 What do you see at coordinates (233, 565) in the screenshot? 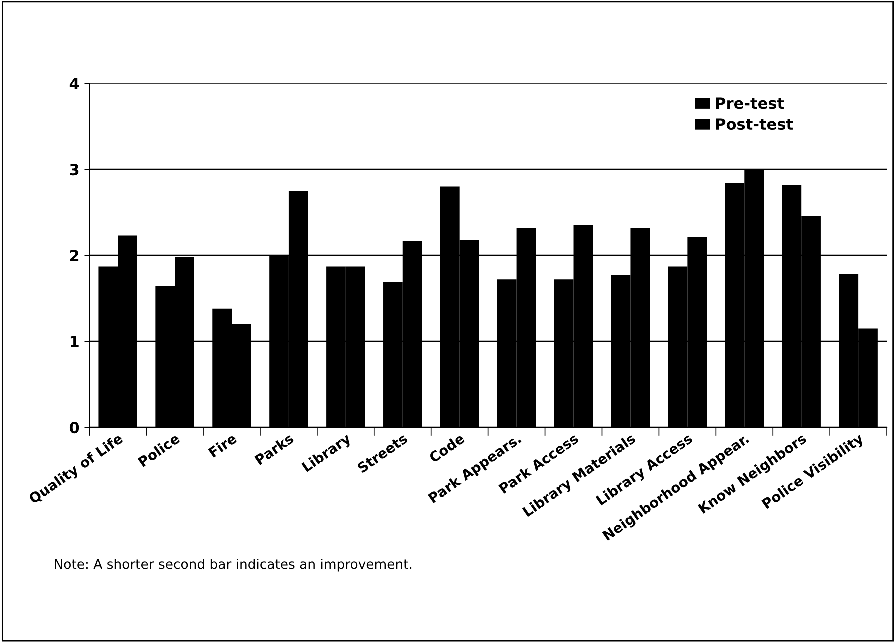
I see `text: Note: A shorter second bar indicates an improvement.` at bounding box center [233, 565].